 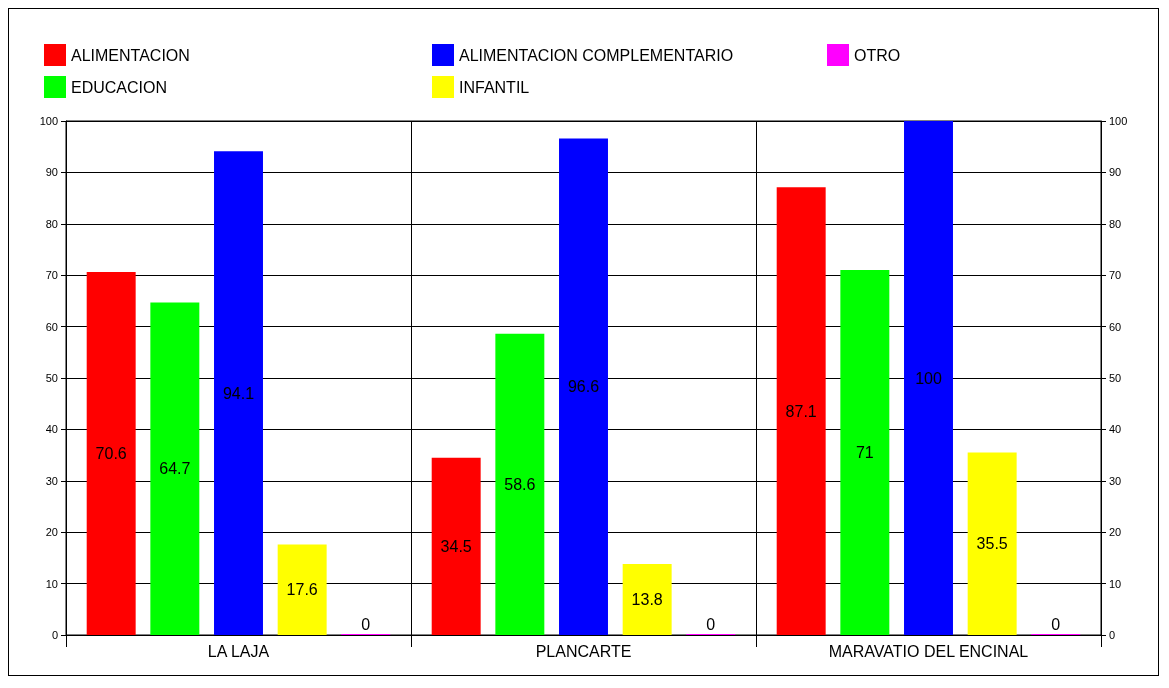 I want to click on y-tick-label: 70, so click(x=51, y=275).